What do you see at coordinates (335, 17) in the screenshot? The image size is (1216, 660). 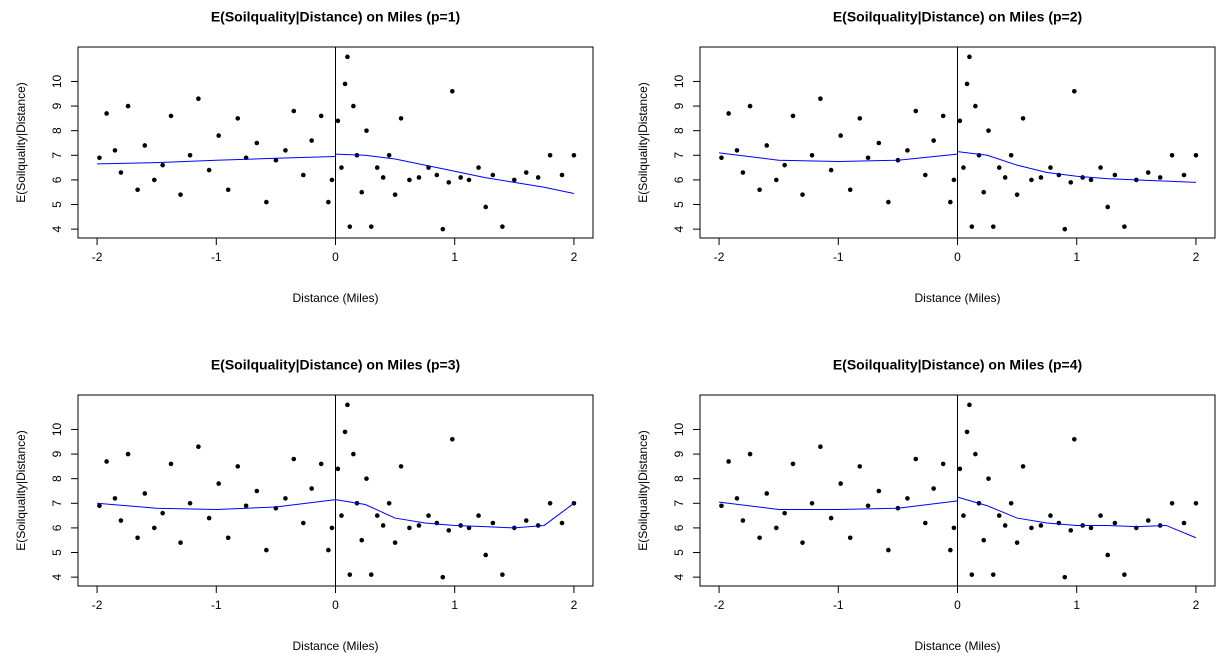 I see `chart-title: E(Soilquality|Distance) on Miles (p=1)` at bounding box center [335, 17].